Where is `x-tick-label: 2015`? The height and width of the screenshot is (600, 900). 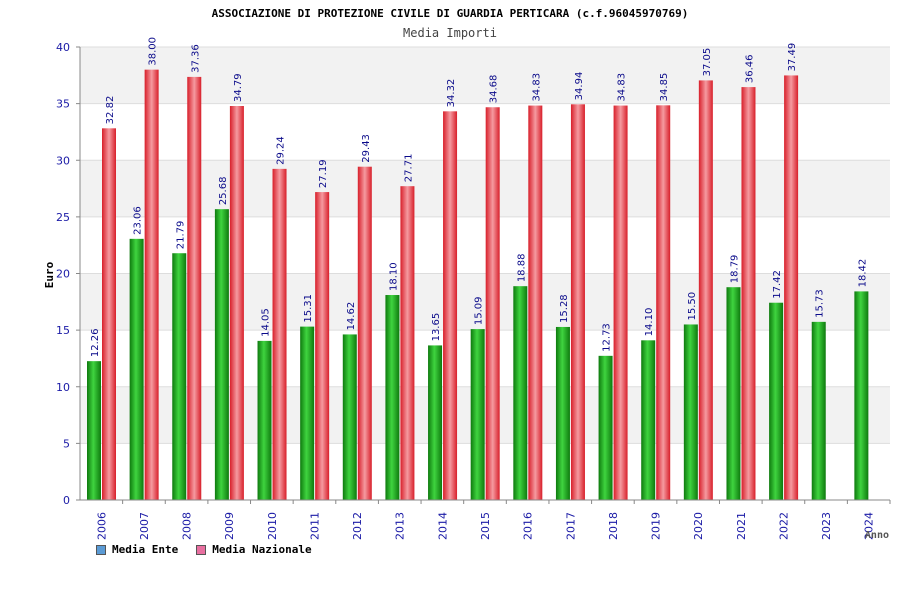 x-tick-label: 2015 is located at coordinates (485, 526).